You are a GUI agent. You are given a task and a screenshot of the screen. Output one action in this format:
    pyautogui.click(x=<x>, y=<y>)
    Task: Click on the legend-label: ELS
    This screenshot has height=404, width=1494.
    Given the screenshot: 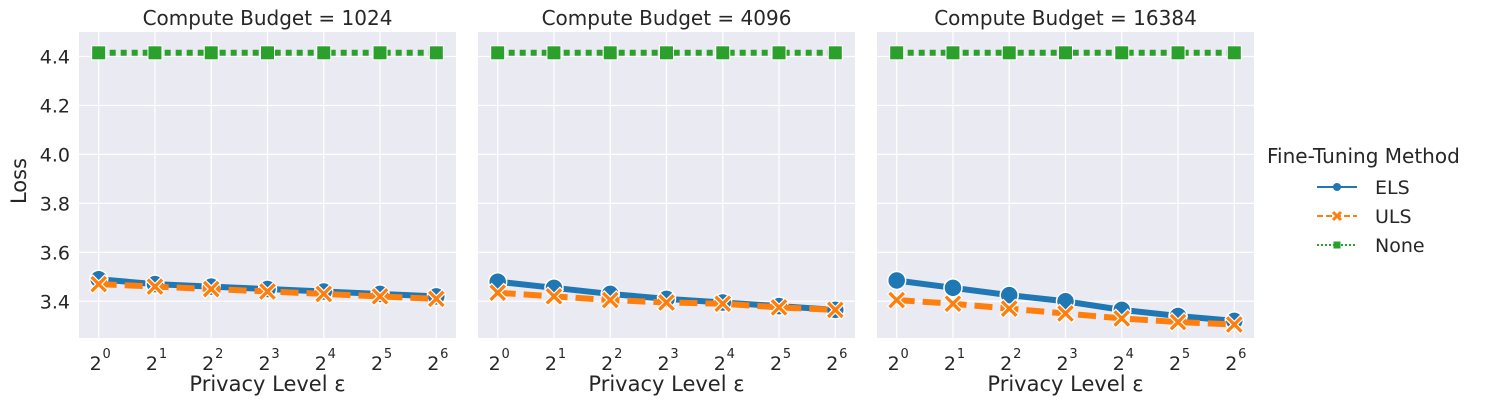 What is the action you would take?
    pyautogui.click(x=1392, y=188)
    